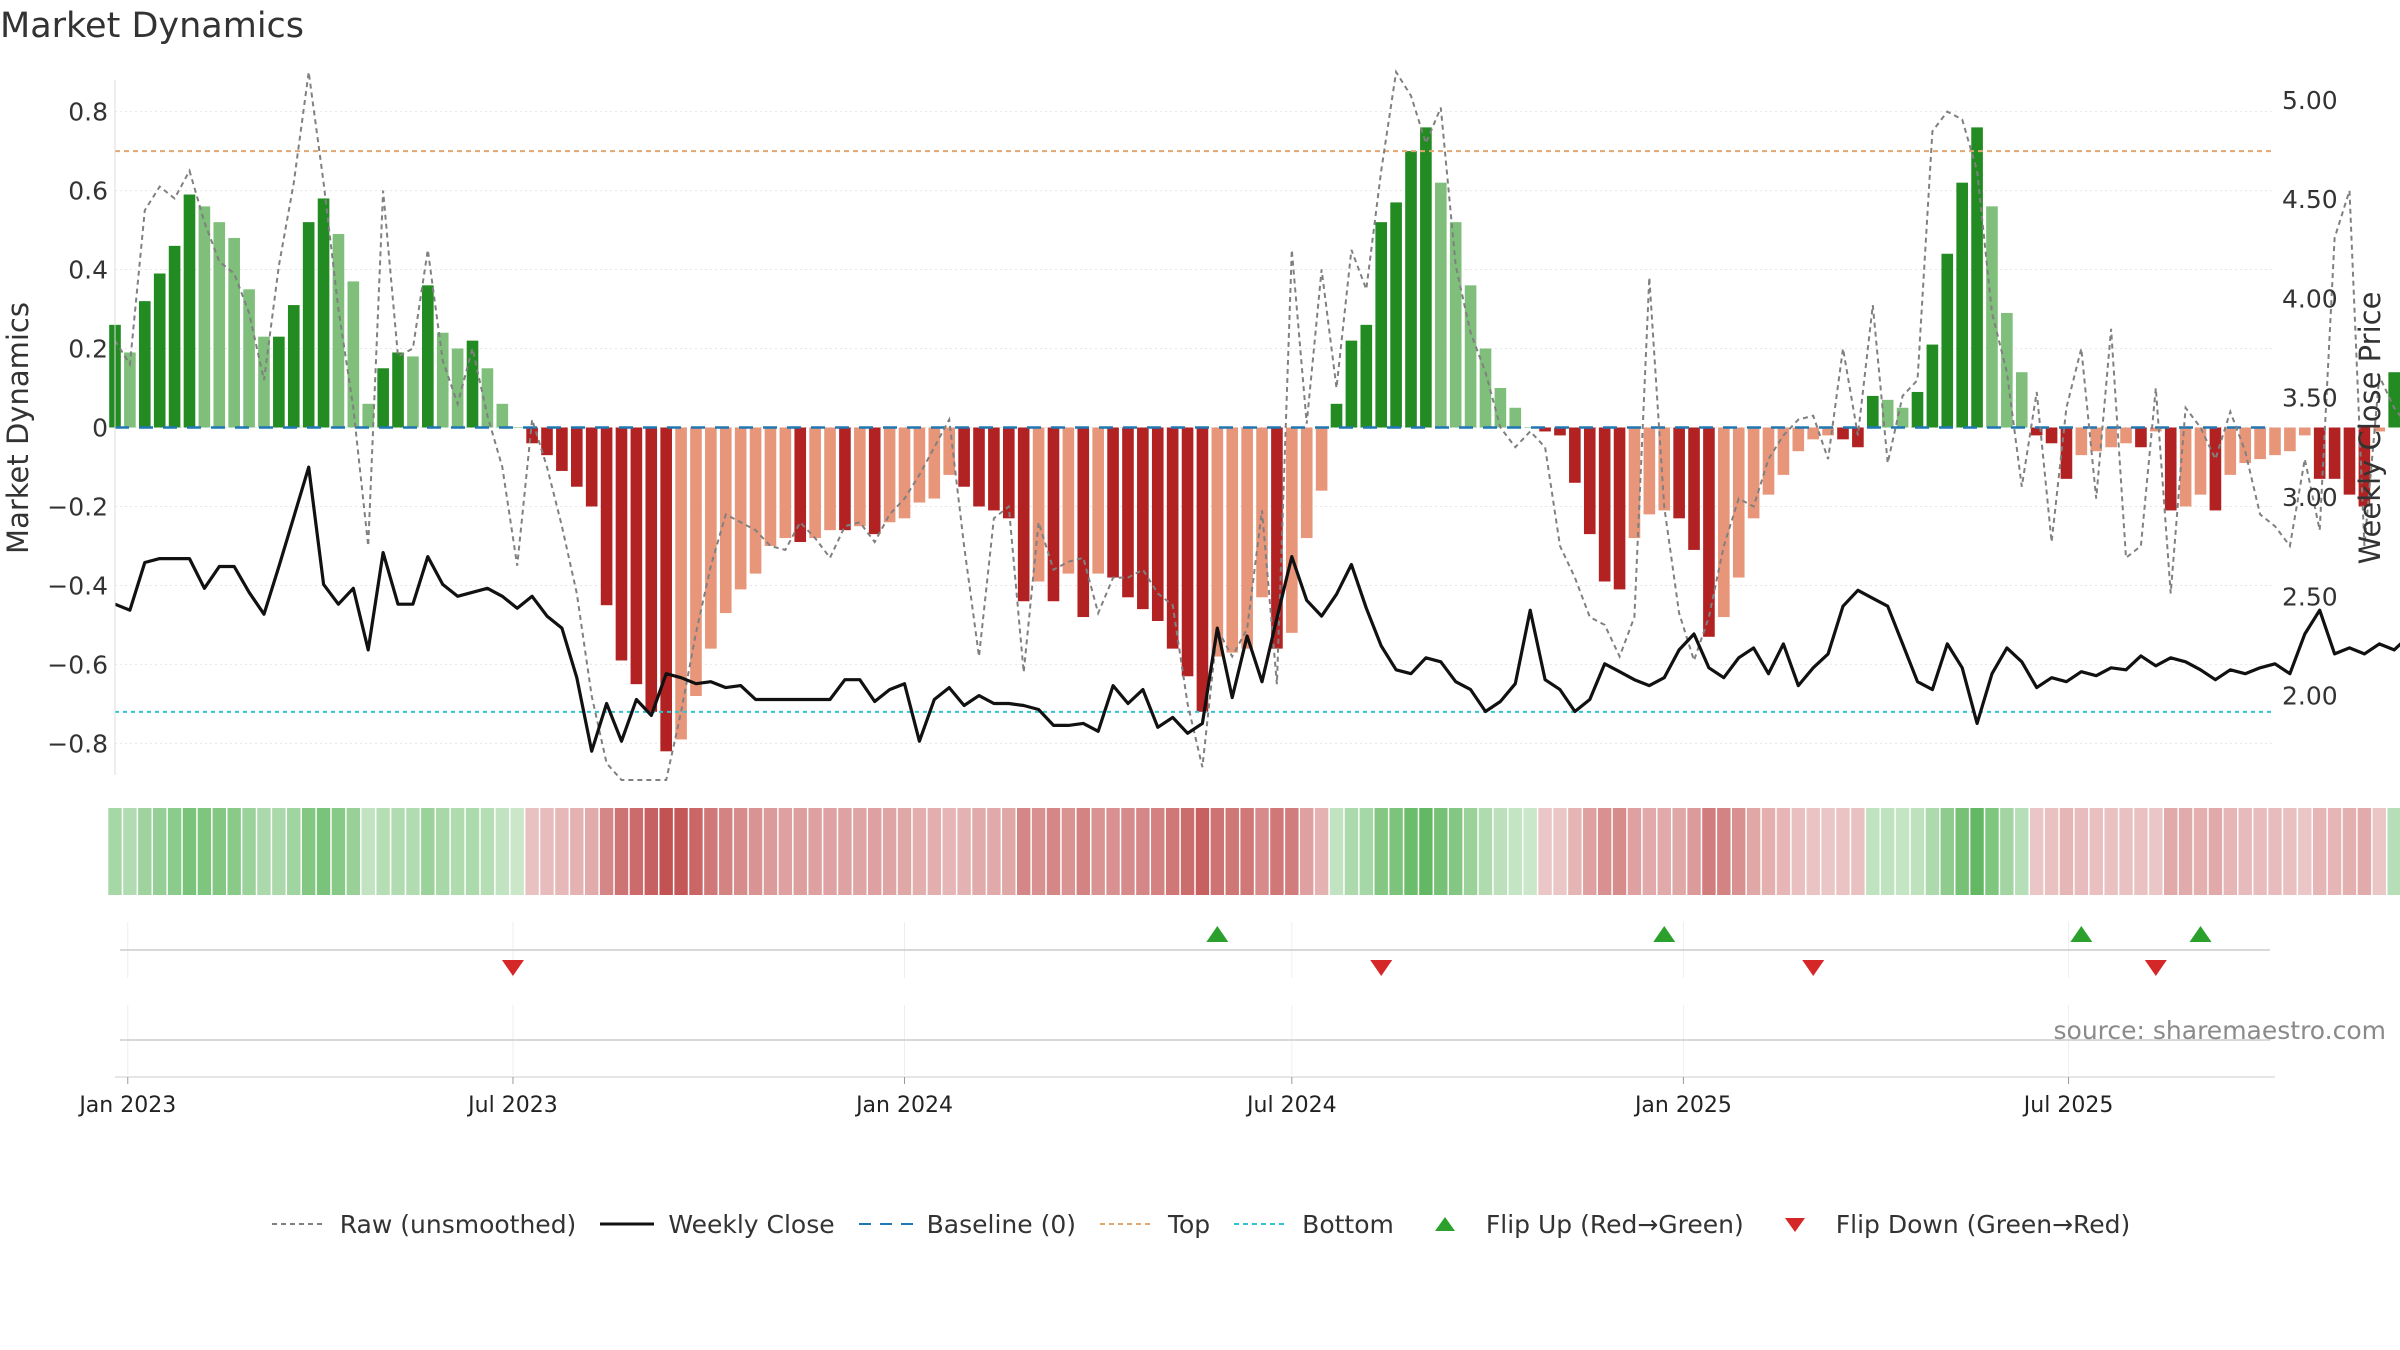 This screenshot has height=1350, width=2400. Describe the element at coordinates (1195, 1041) in the screenshot. I see `bottom-panel` at that location.